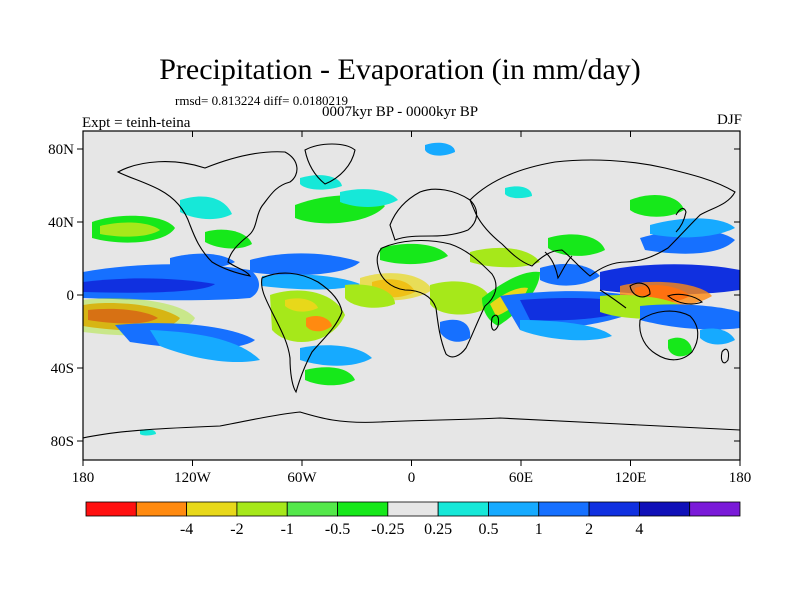 The image size is (800, 600). What do you see at coordinates (411, 529) in the screenshot?
I see `colorbar-labels: -4 -2 -1 -0.5 -0.25 0.25 0.5 1 2 4` at bounding box center [411, 529].